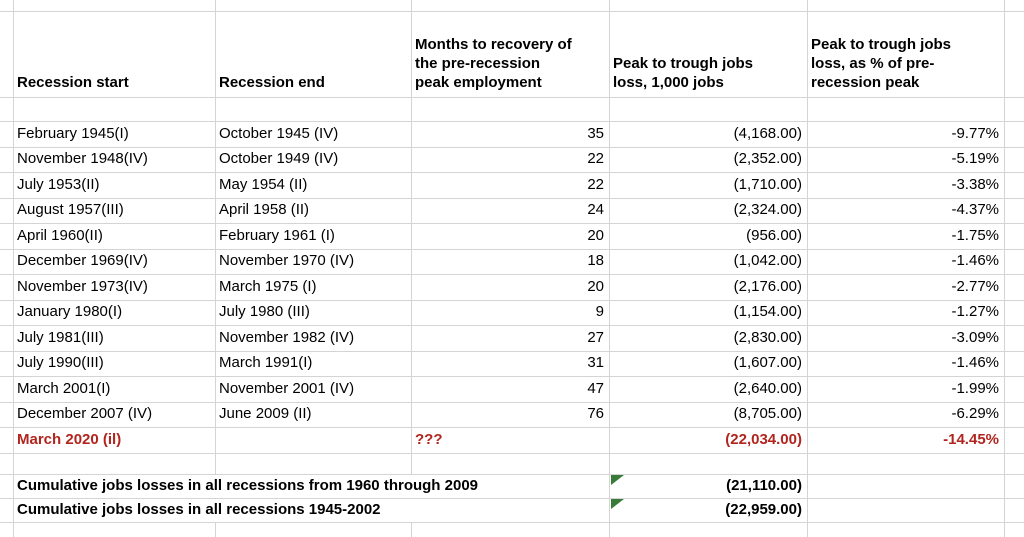 The height and width of the screenshot is (537, 1024). I want to click on cell-pct-loss: -5.19%, so click(906, 160).